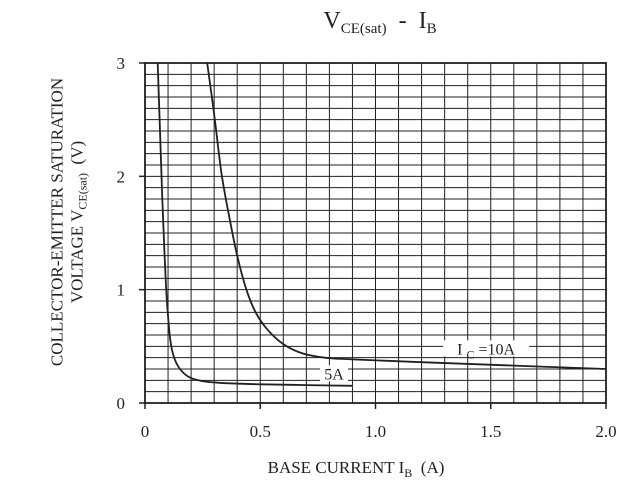  Describe the element at coordinates (121, 176) in the screenshot. I see `y-tick-label: 2` at that location.